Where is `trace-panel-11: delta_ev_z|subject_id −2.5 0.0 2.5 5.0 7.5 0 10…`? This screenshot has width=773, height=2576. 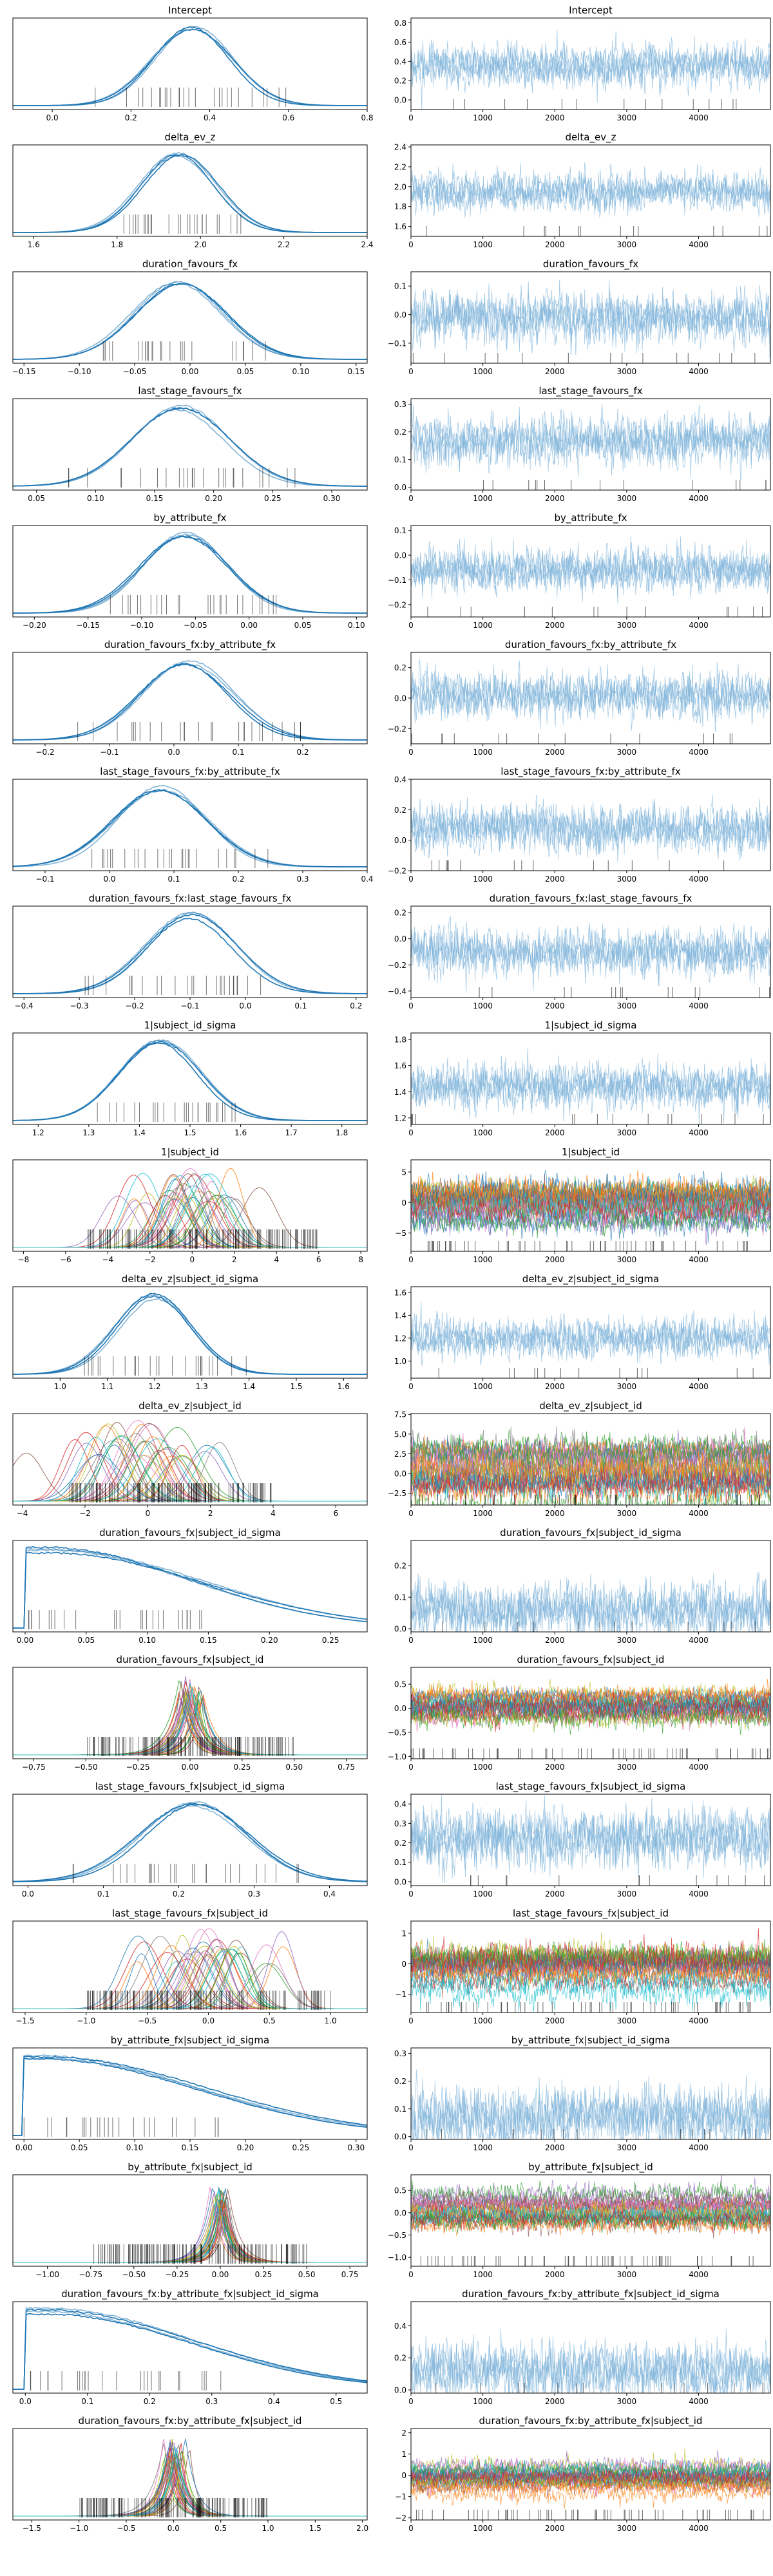
trace-panel-11: delta_ev_z|subject_id −2.5 0.0 2.5 5.0 7.5 0 10… is located at coordinates (579, 1459).